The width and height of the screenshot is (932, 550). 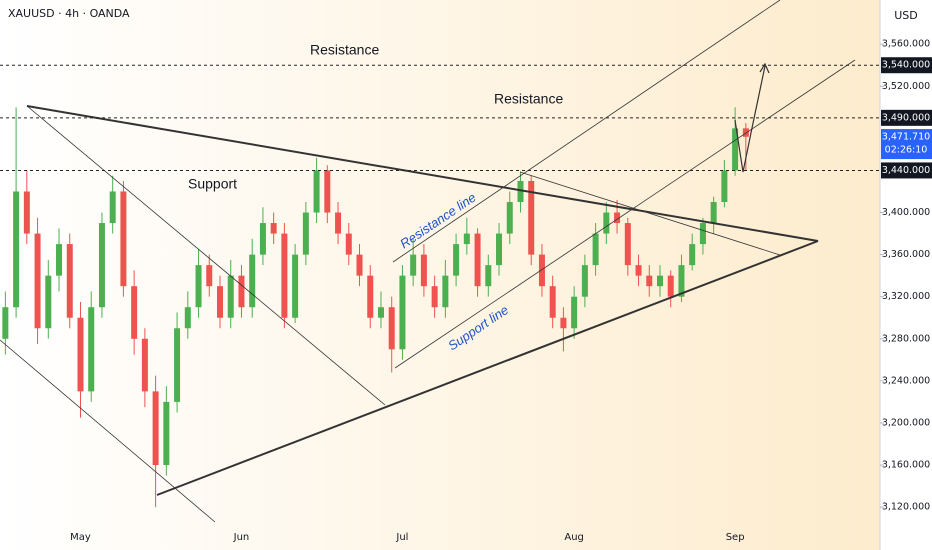 What do you see at coordinates (108, 431) in the screenshot?
I see `channel-line` at bounding box center [108, 431].